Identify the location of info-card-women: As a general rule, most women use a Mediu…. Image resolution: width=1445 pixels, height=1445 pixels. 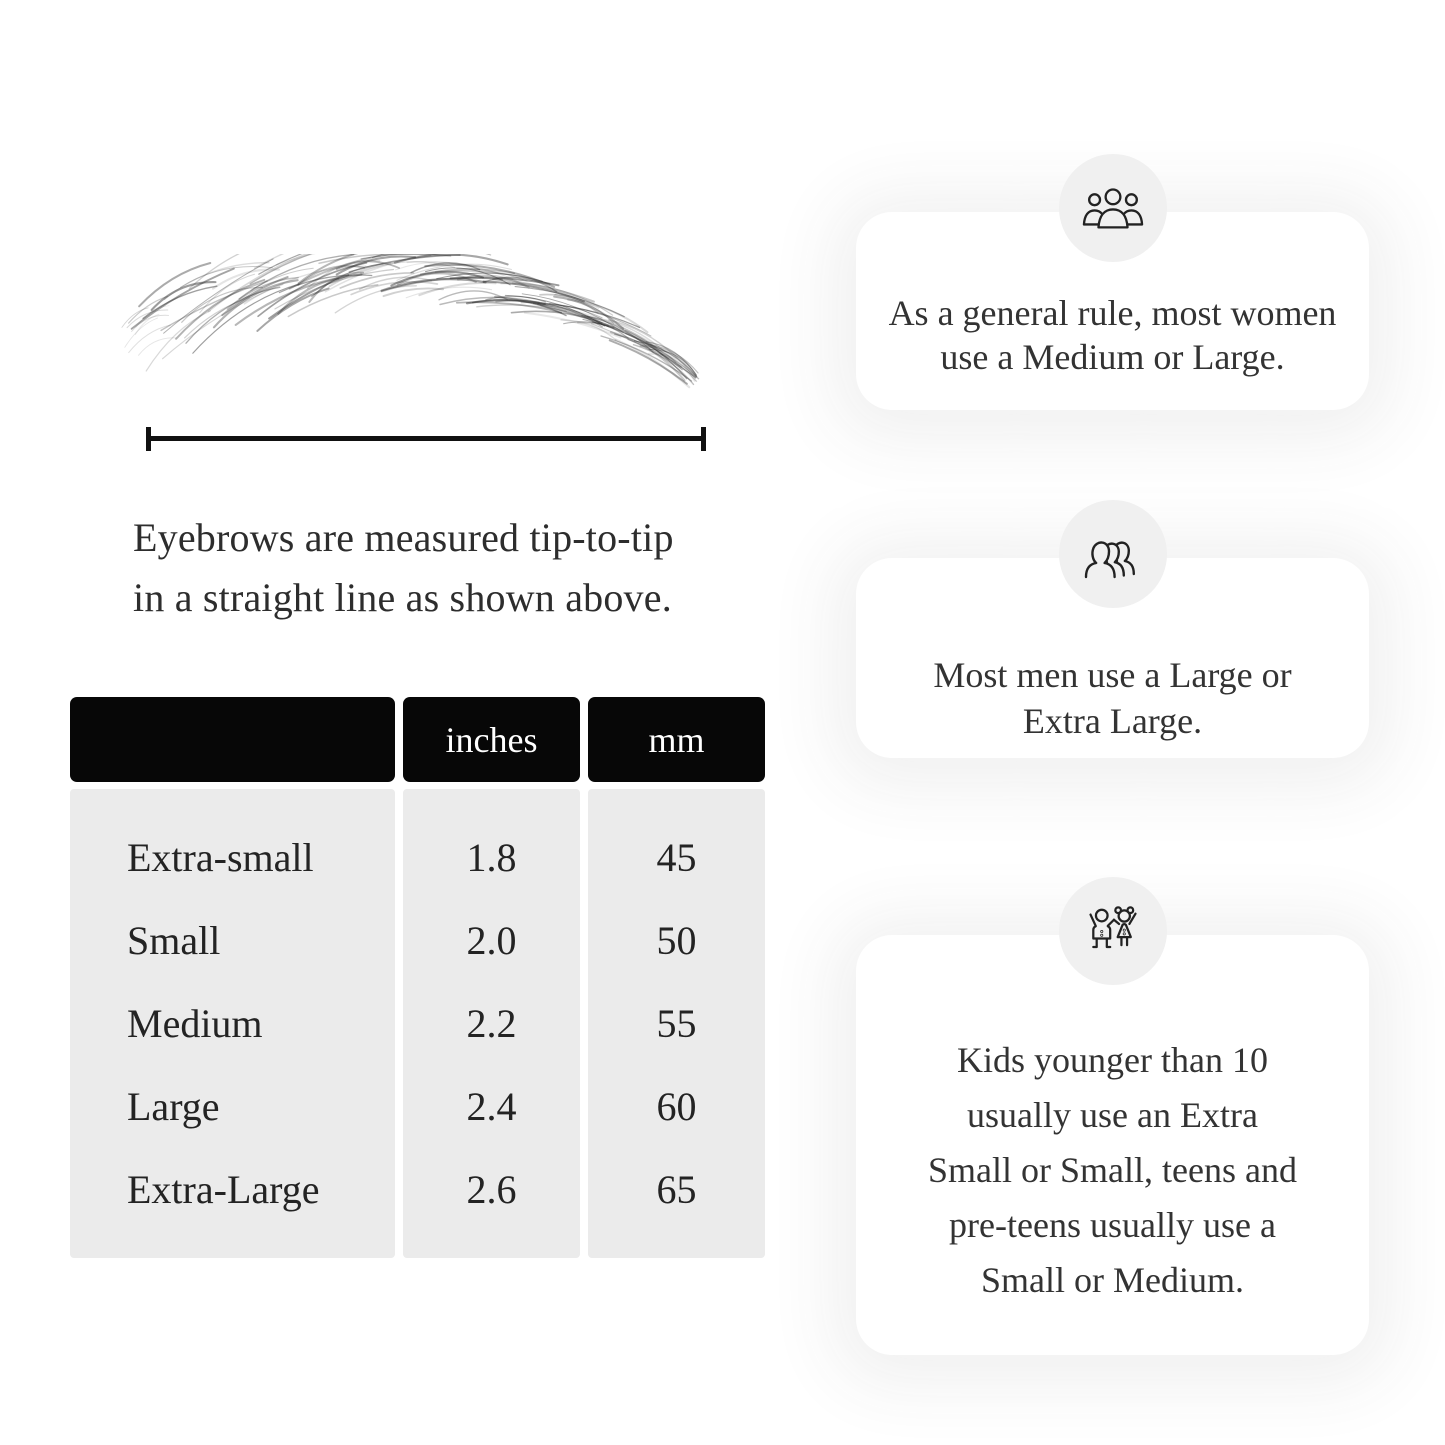
(1112, 282).